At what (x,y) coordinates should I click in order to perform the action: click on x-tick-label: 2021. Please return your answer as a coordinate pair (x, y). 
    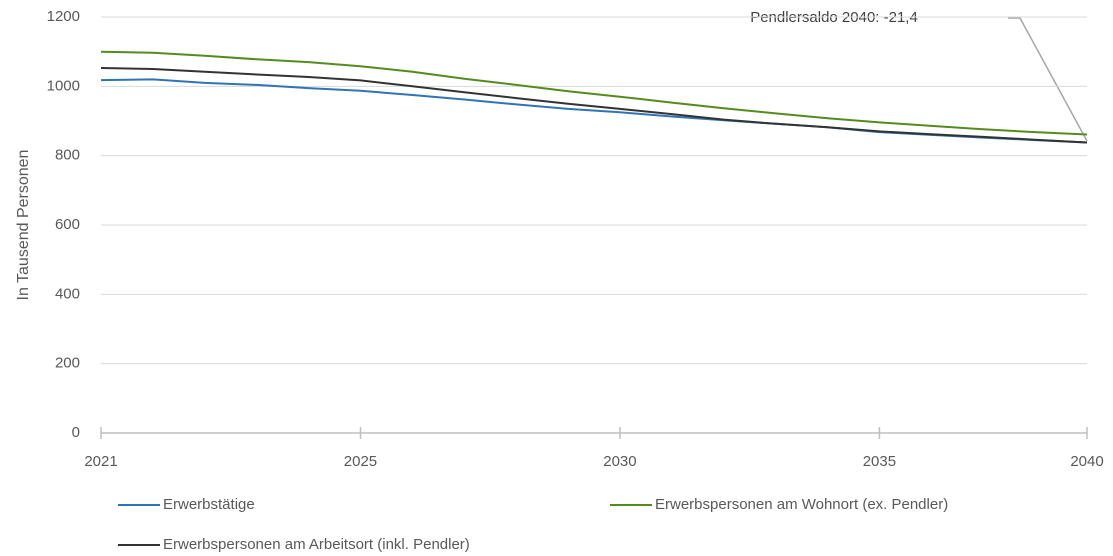
    Looking at the image, I should click on (100, 461).